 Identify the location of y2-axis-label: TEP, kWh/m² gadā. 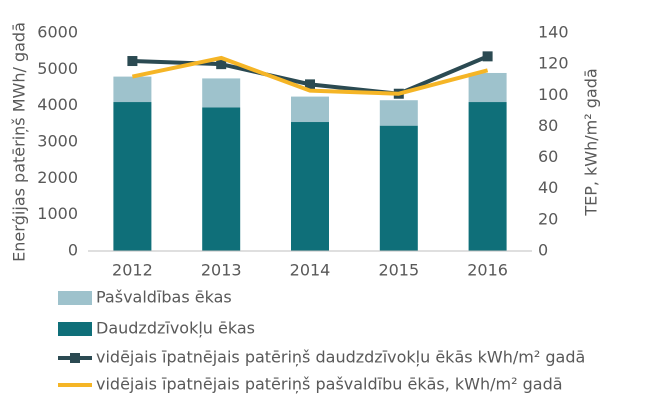
(591, 142).